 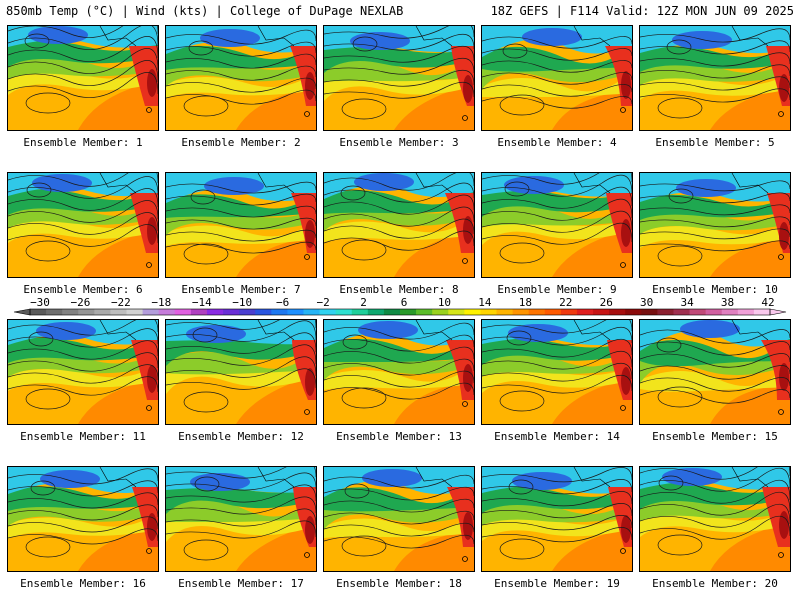 I want to click on ensemble-member-label: Ensemble Member: 5, so click(x=715, y=142).